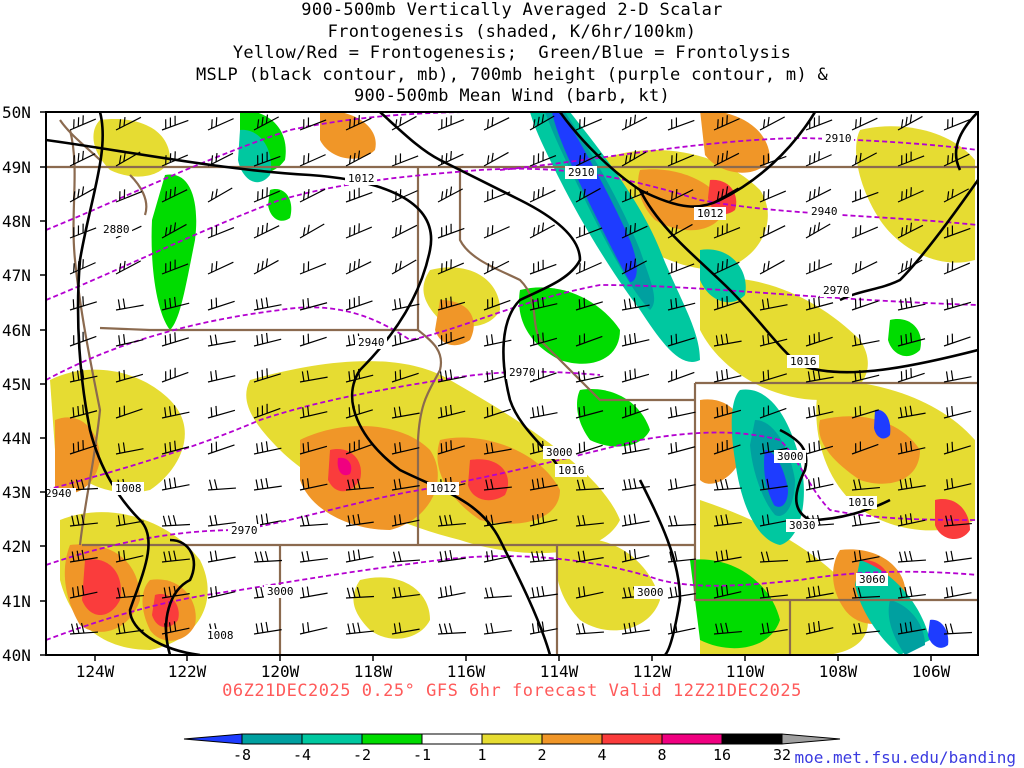 The image size is (1024, 768). I want to click on height-label-text: 3060, so click(872, 579).